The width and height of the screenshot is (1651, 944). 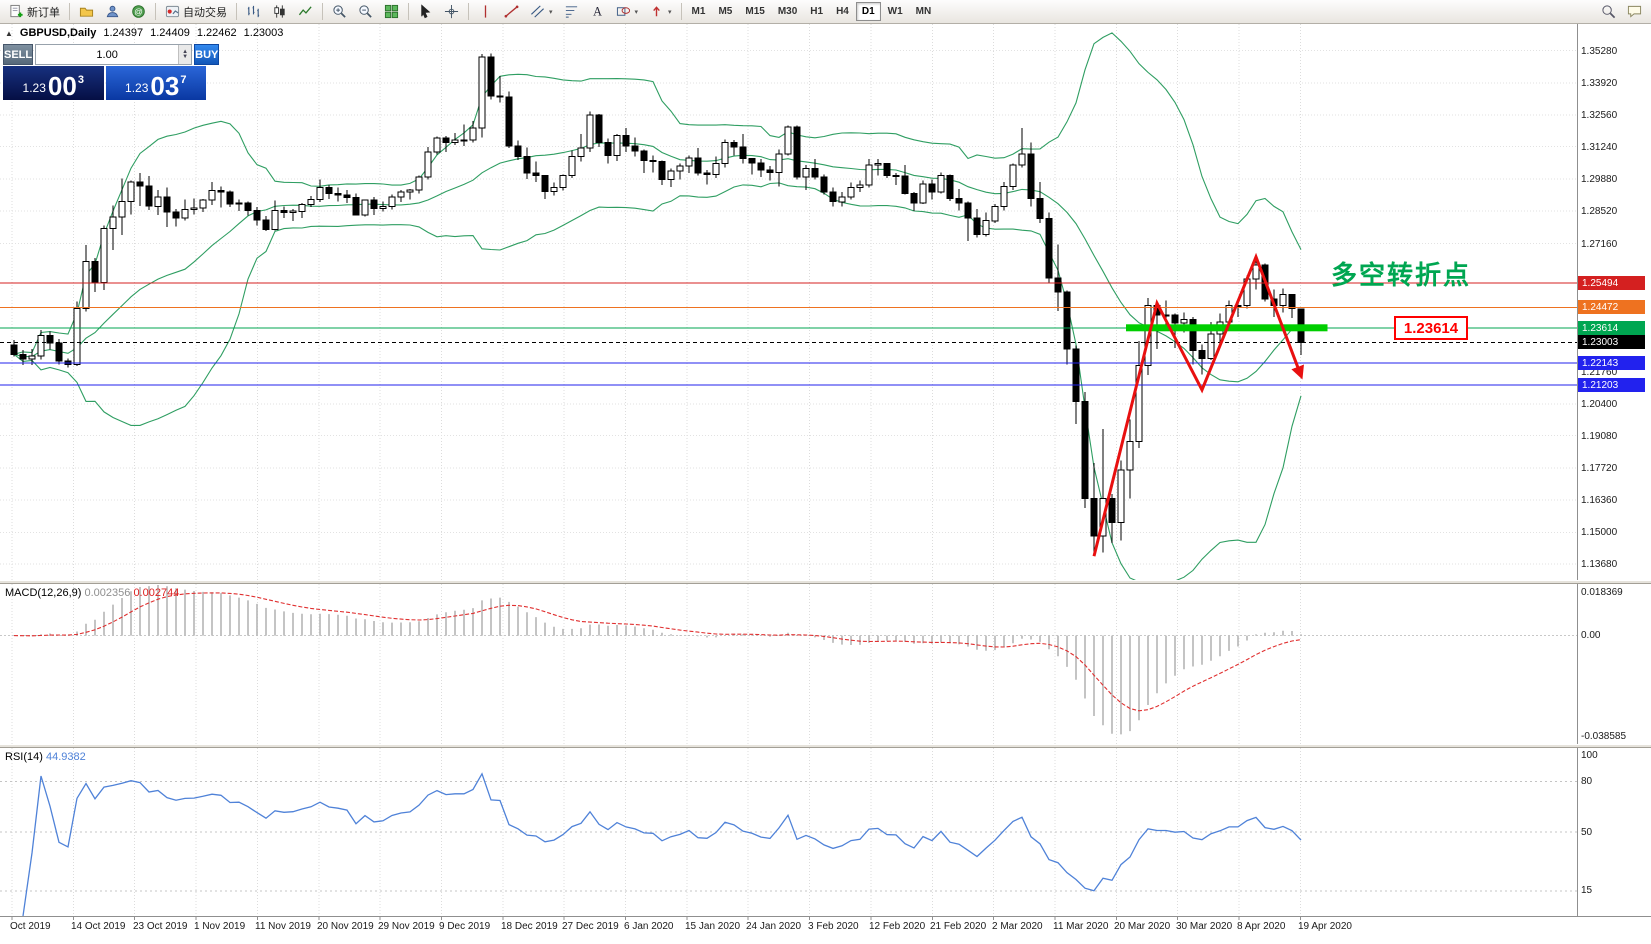 I want to click on candlestick-chart-icon, so click(x=279, y=11).